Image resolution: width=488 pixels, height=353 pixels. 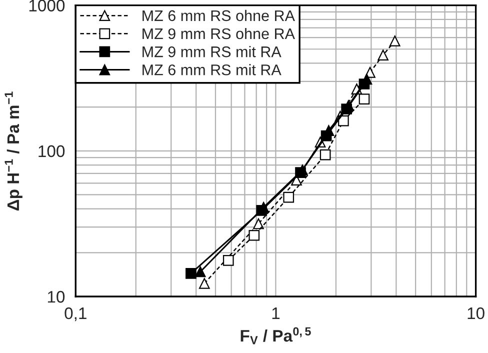 I want to click on legend-label: MZ 9 mm RS mit RA, so click(x=212, y=52).